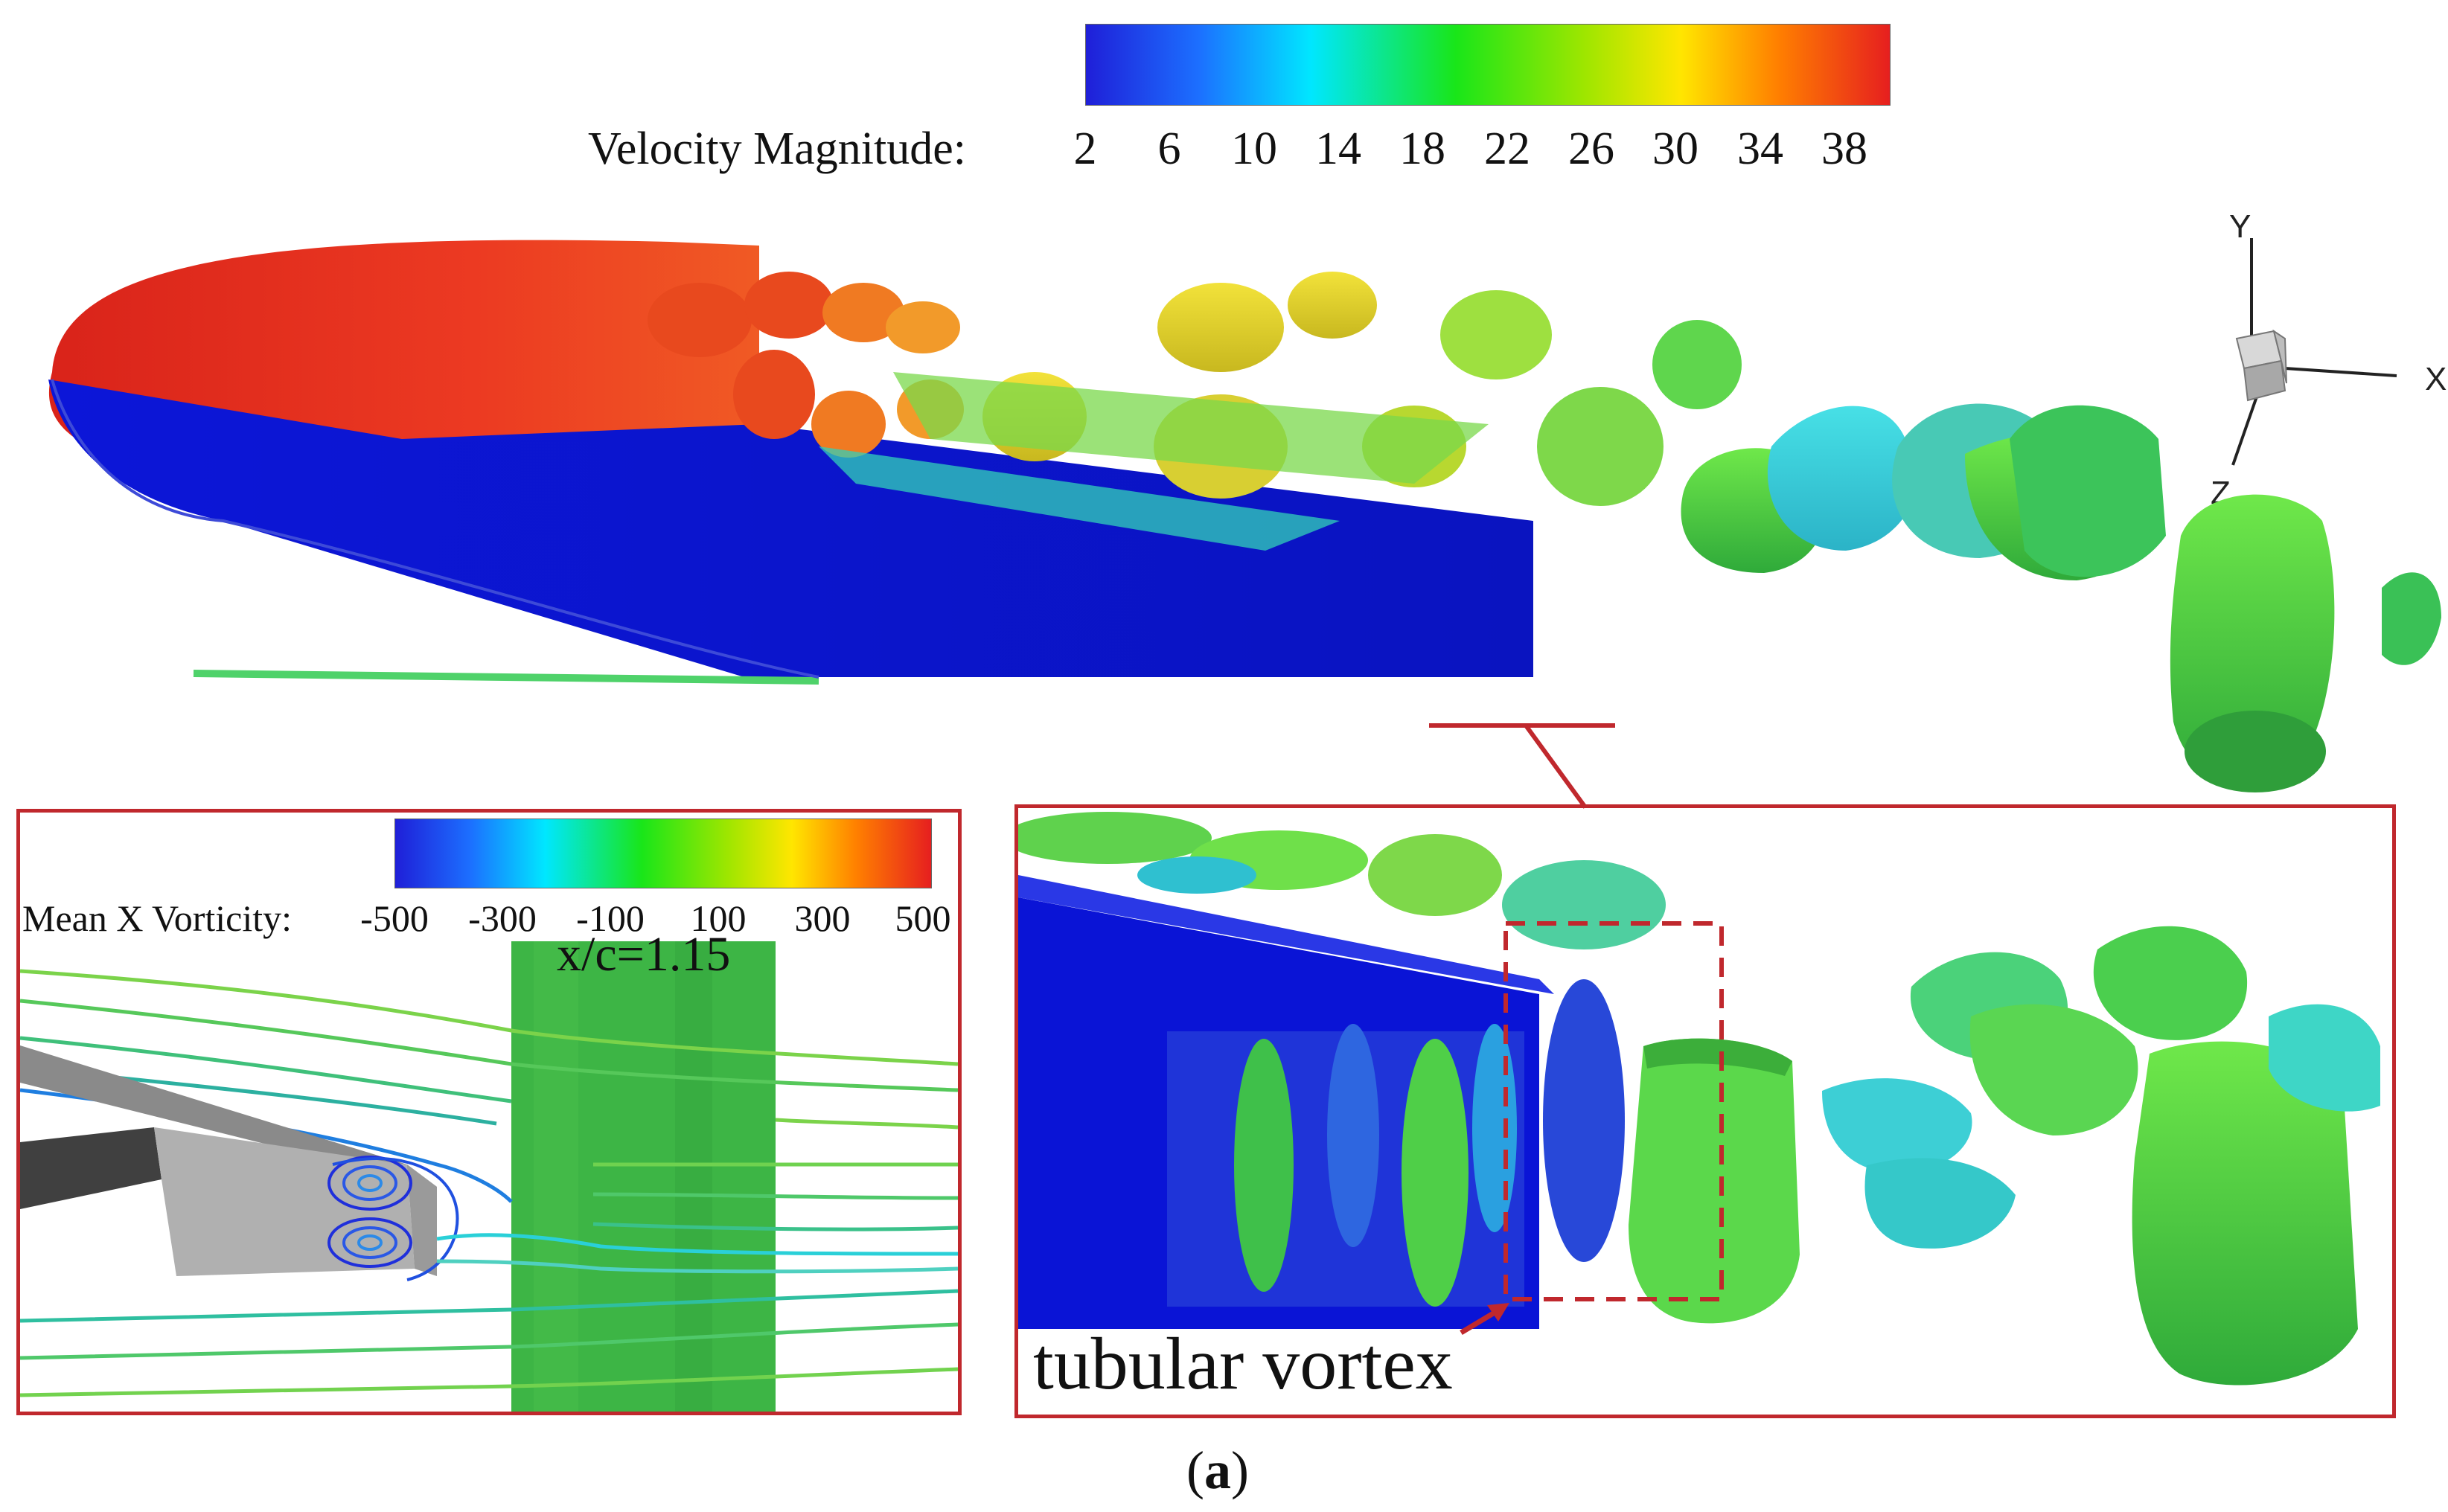 This screenshot has height=1512, width=2448. I want to click on velocity-tick: 34, so click(1760, 149).